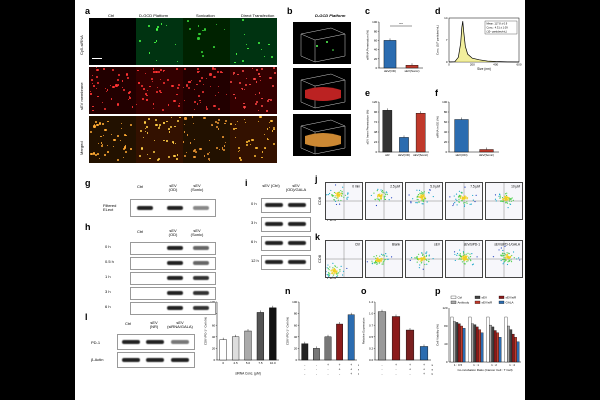  What do you see at coordinates (484, 41) in the screenshot?
I see `error-band` at bounding box center [484, 41].